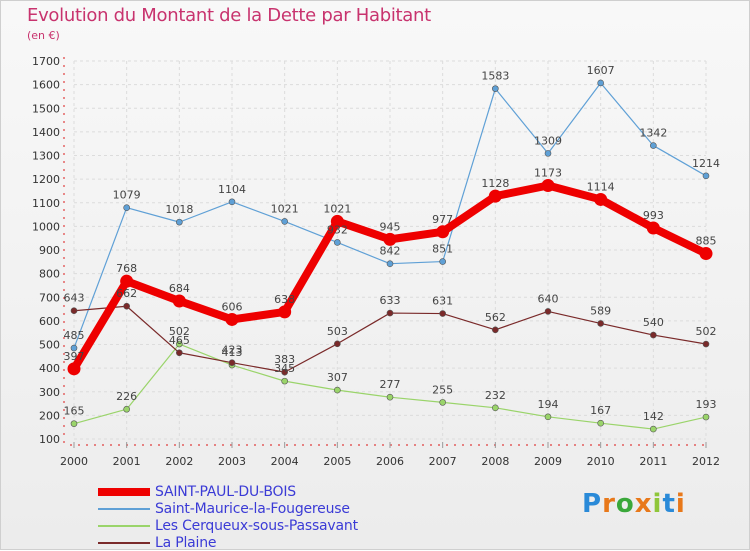  Describe the element at coordinates (74, 411) in the screenshot. I see `data-label: 165` at that location.